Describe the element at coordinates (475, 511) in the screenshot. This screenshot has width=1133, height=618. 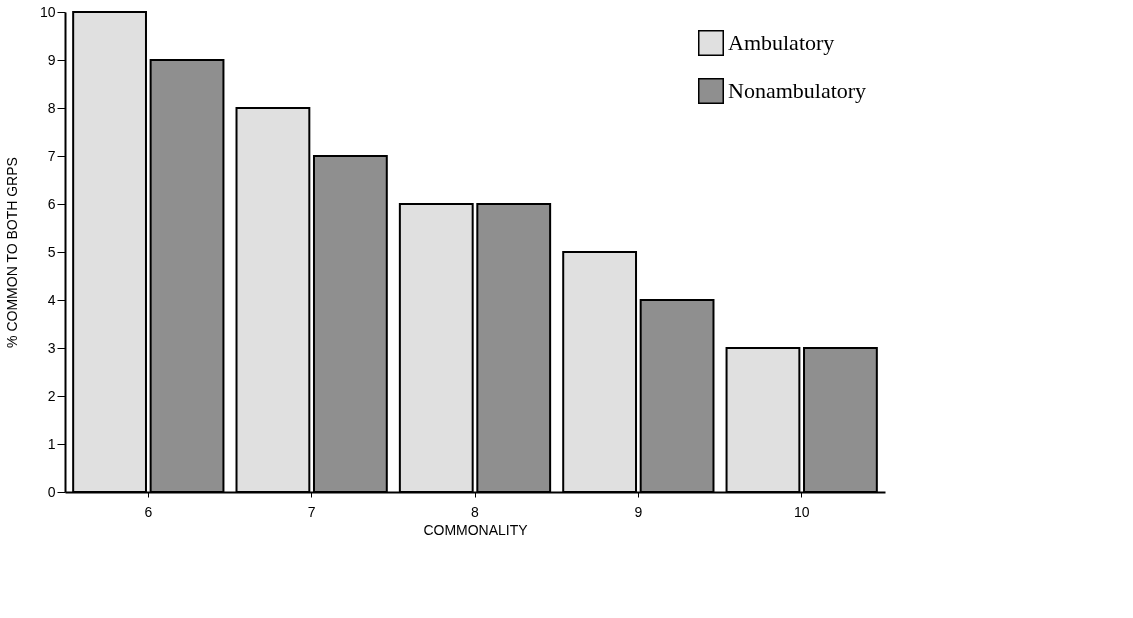
I see `x-tick-label: 8` at that location.